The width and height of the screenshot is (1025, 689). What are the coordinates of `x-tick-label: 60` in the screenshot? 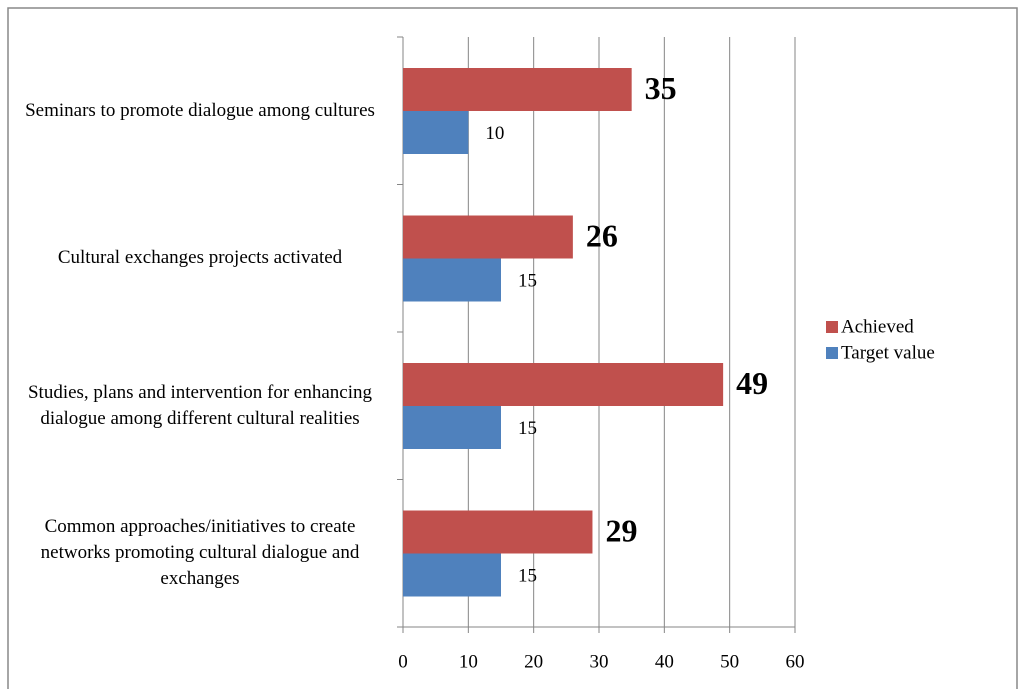 It's located at (795, 661).